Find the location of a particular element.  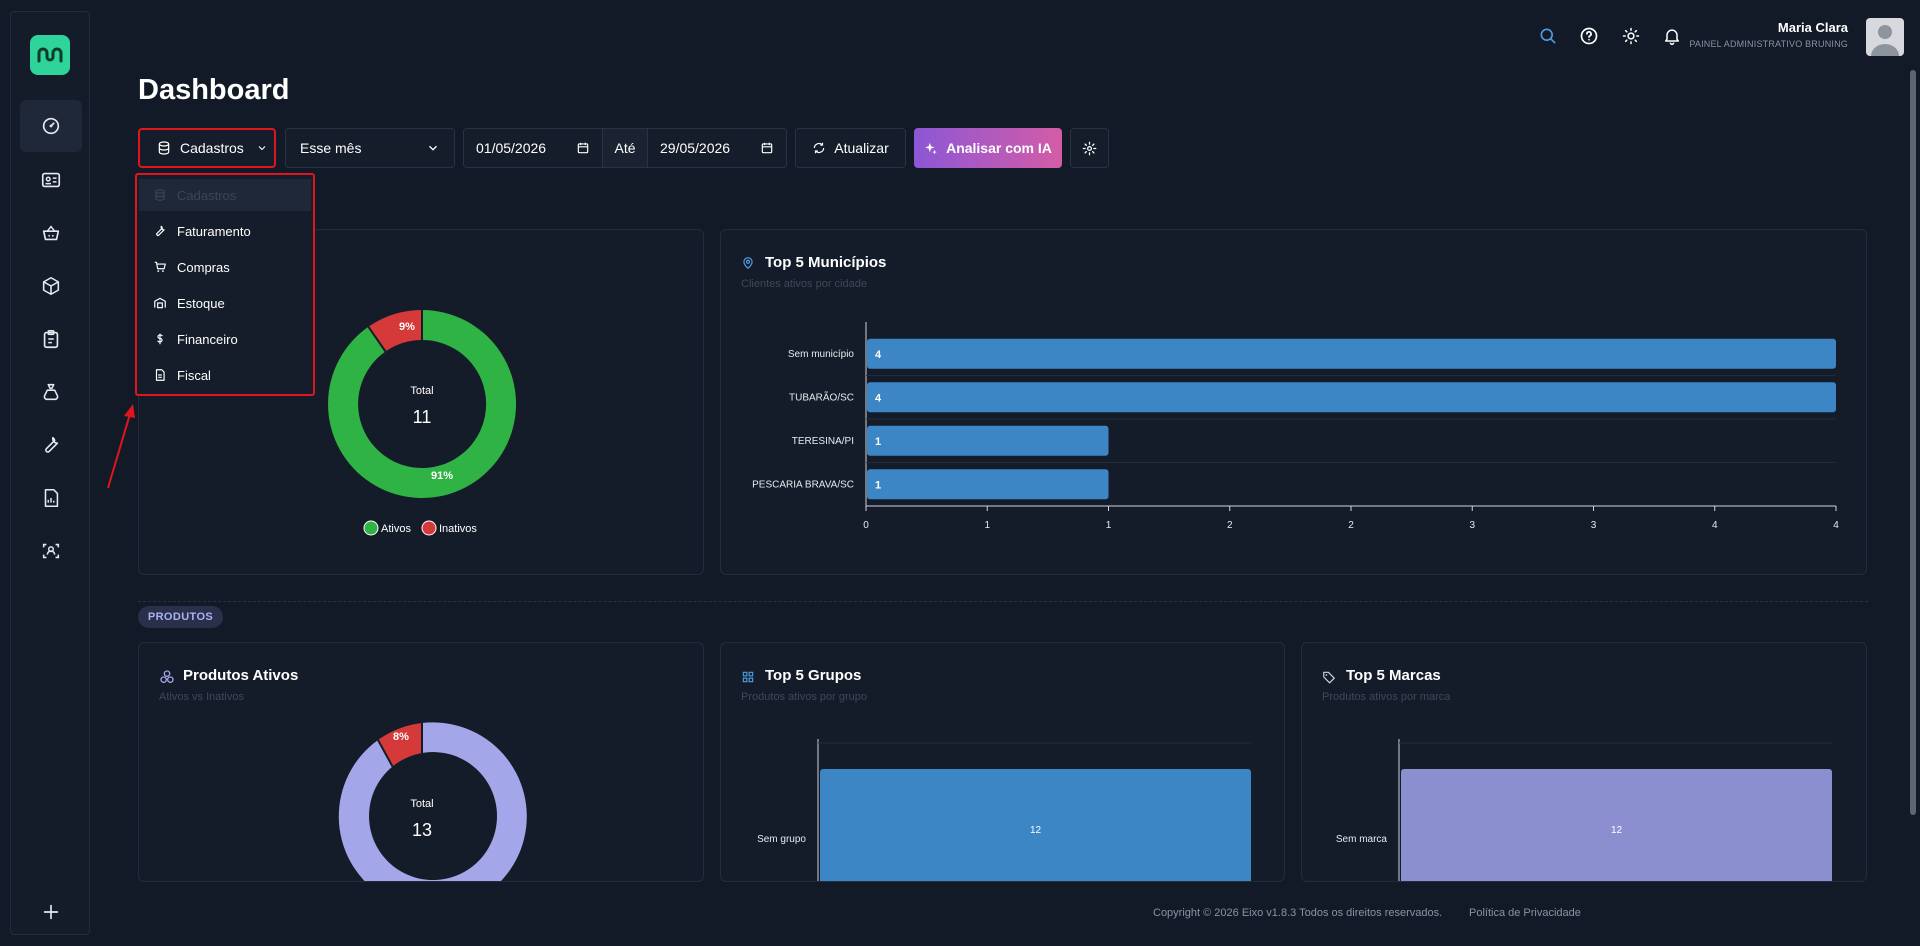

date-range-separator: Até is located at coordinates (625, 148).